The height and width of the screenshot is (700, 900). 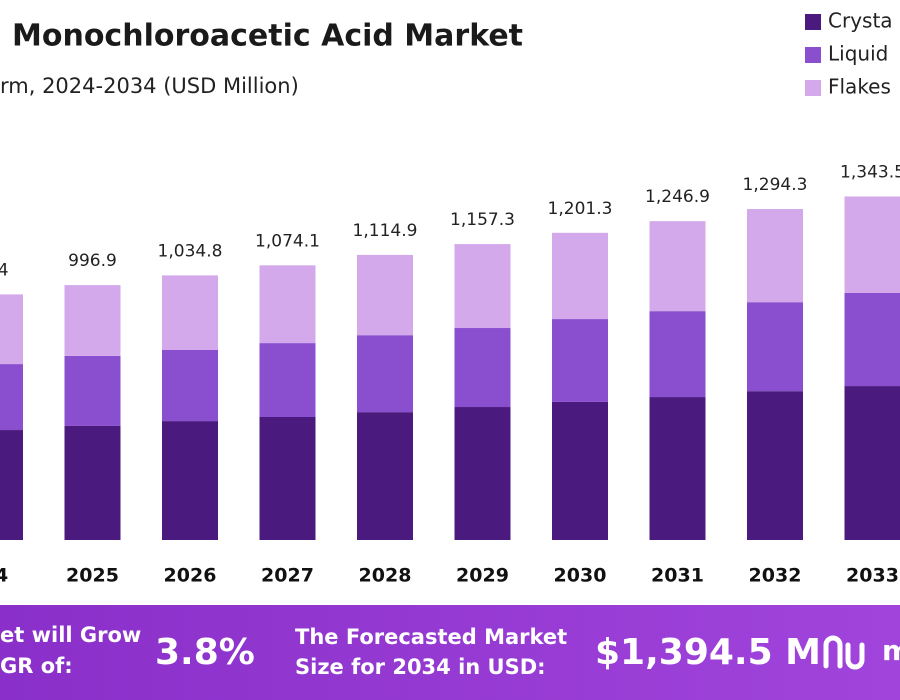 What do you see at coordinates (287, 576) in the screenshot?
I see `x-tick-label: 2027` at bounding box center [287, 576].